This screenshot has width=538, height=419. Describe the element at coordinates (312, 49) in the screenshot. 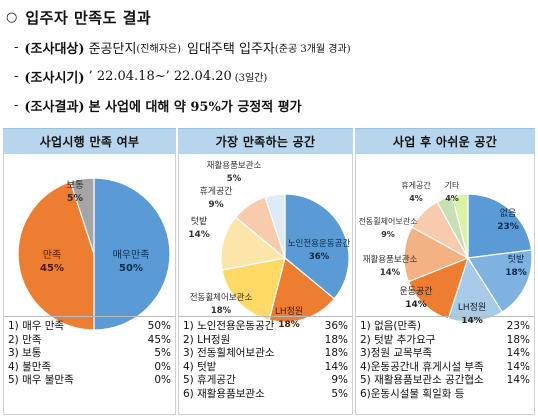

I see `info-text-residents-detail: (준공 3개월 경과)` at that location.